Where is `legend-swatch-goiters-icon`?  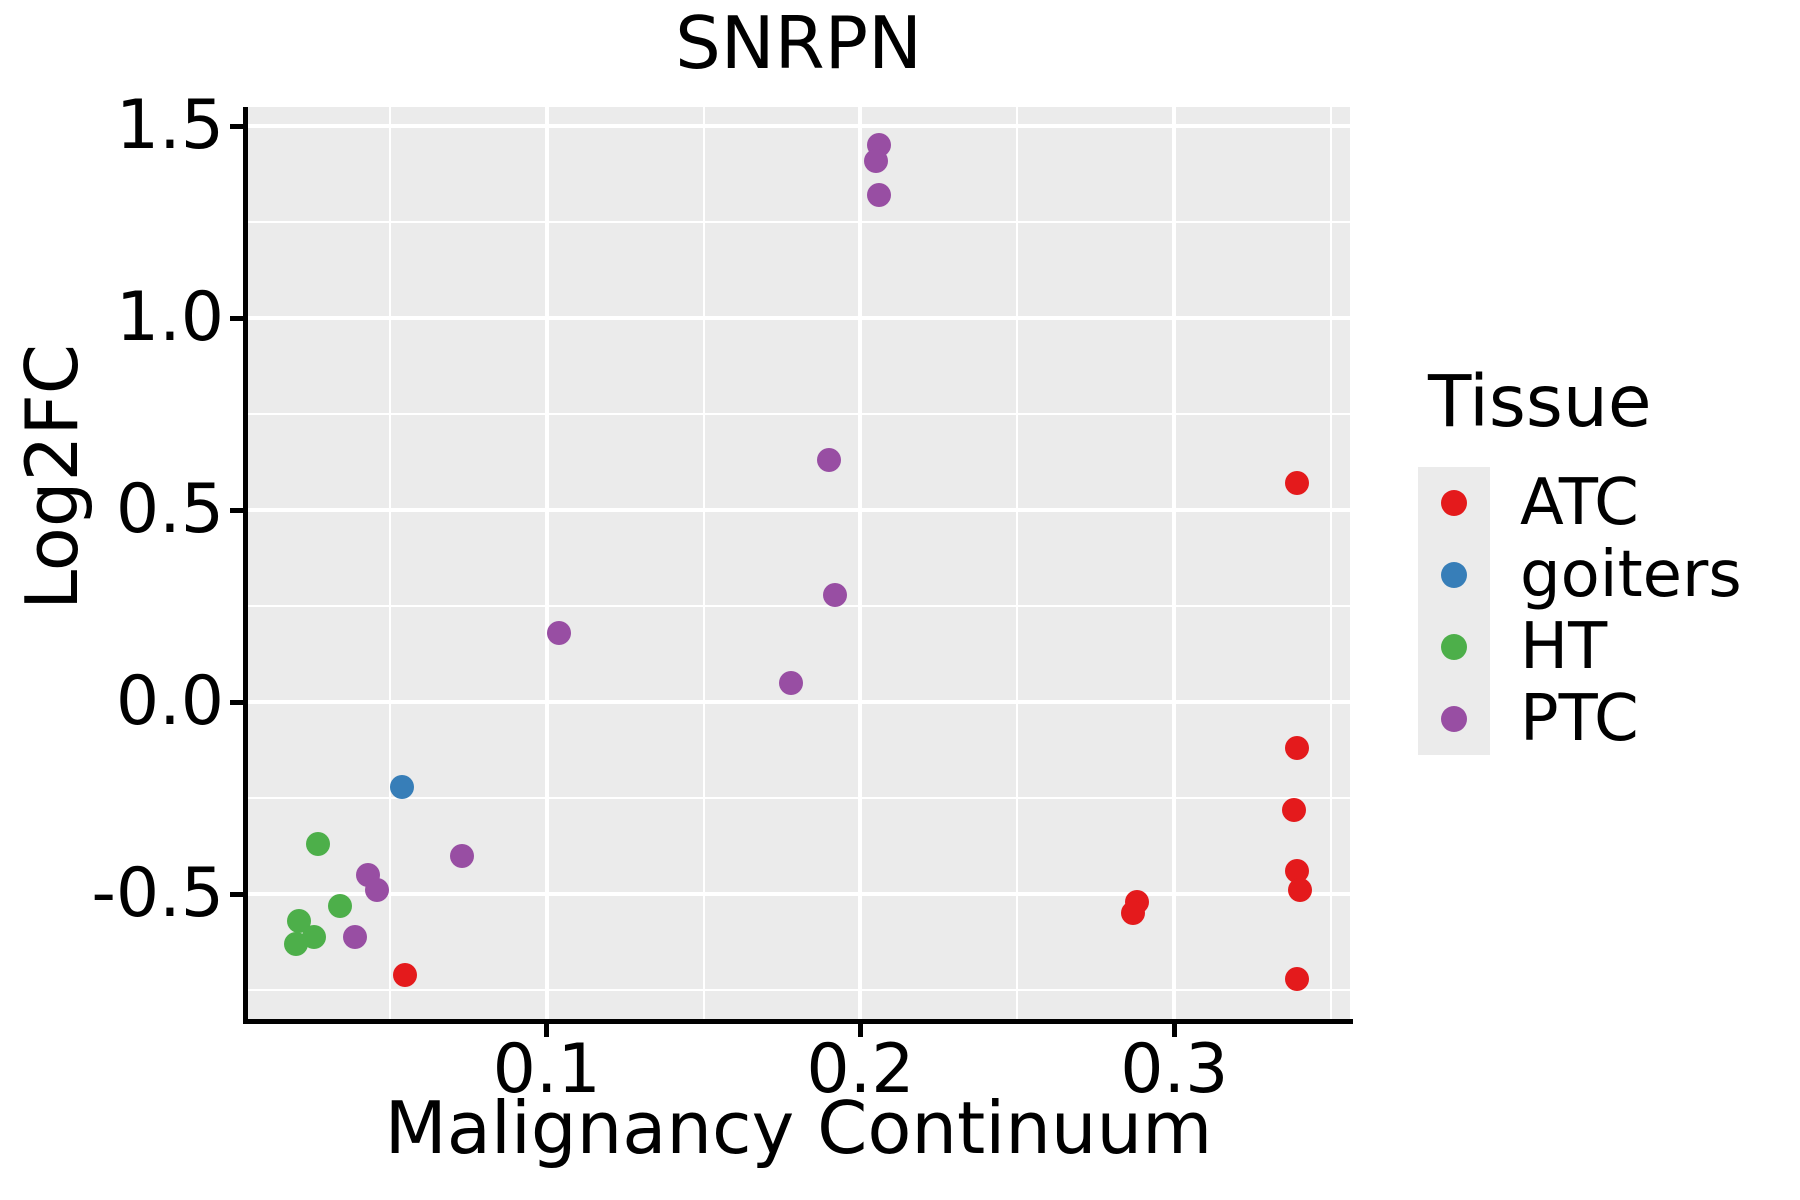
legend-swatch-goiters-icon is located at coordinates (1454, 575).